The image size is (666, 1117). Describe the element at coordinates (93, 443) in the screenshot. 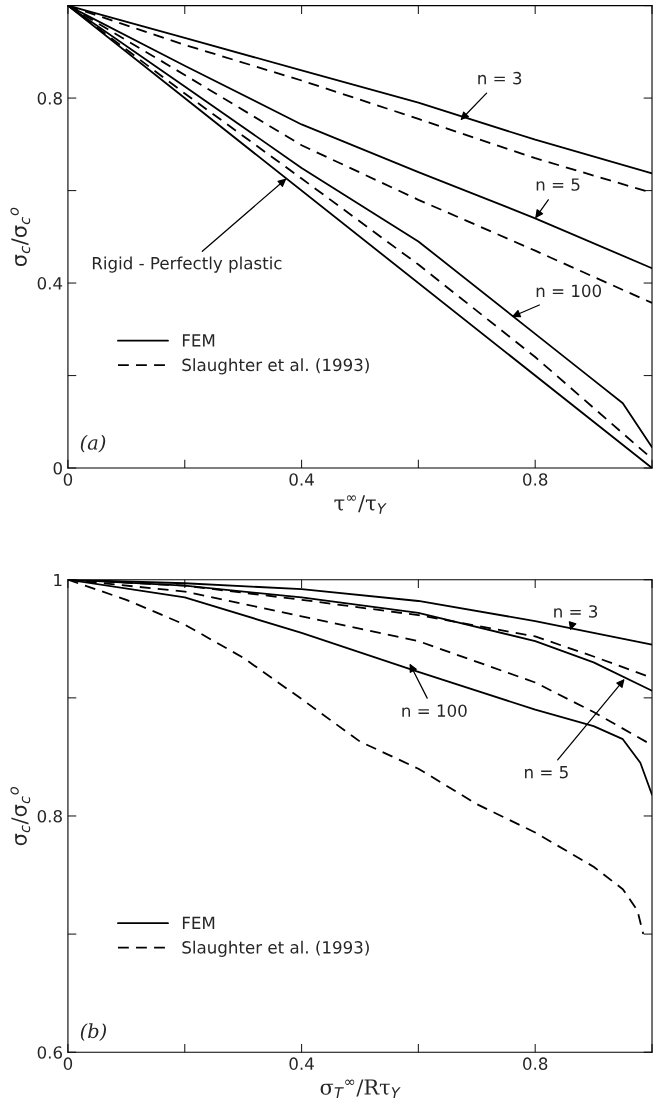

I see `annotation: (a)` at that location.